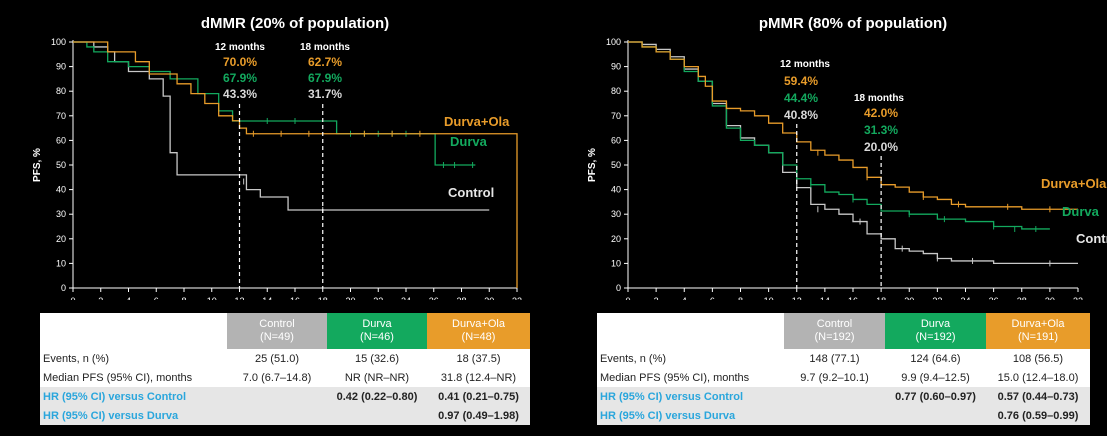 The height and width of the screenshot is (436, 1107). What do you see at coordinates (935, 396) in the screenshot?
I see `cell-durva: 0.77 (0.60–0.97)` at bounding box center [935, 396].